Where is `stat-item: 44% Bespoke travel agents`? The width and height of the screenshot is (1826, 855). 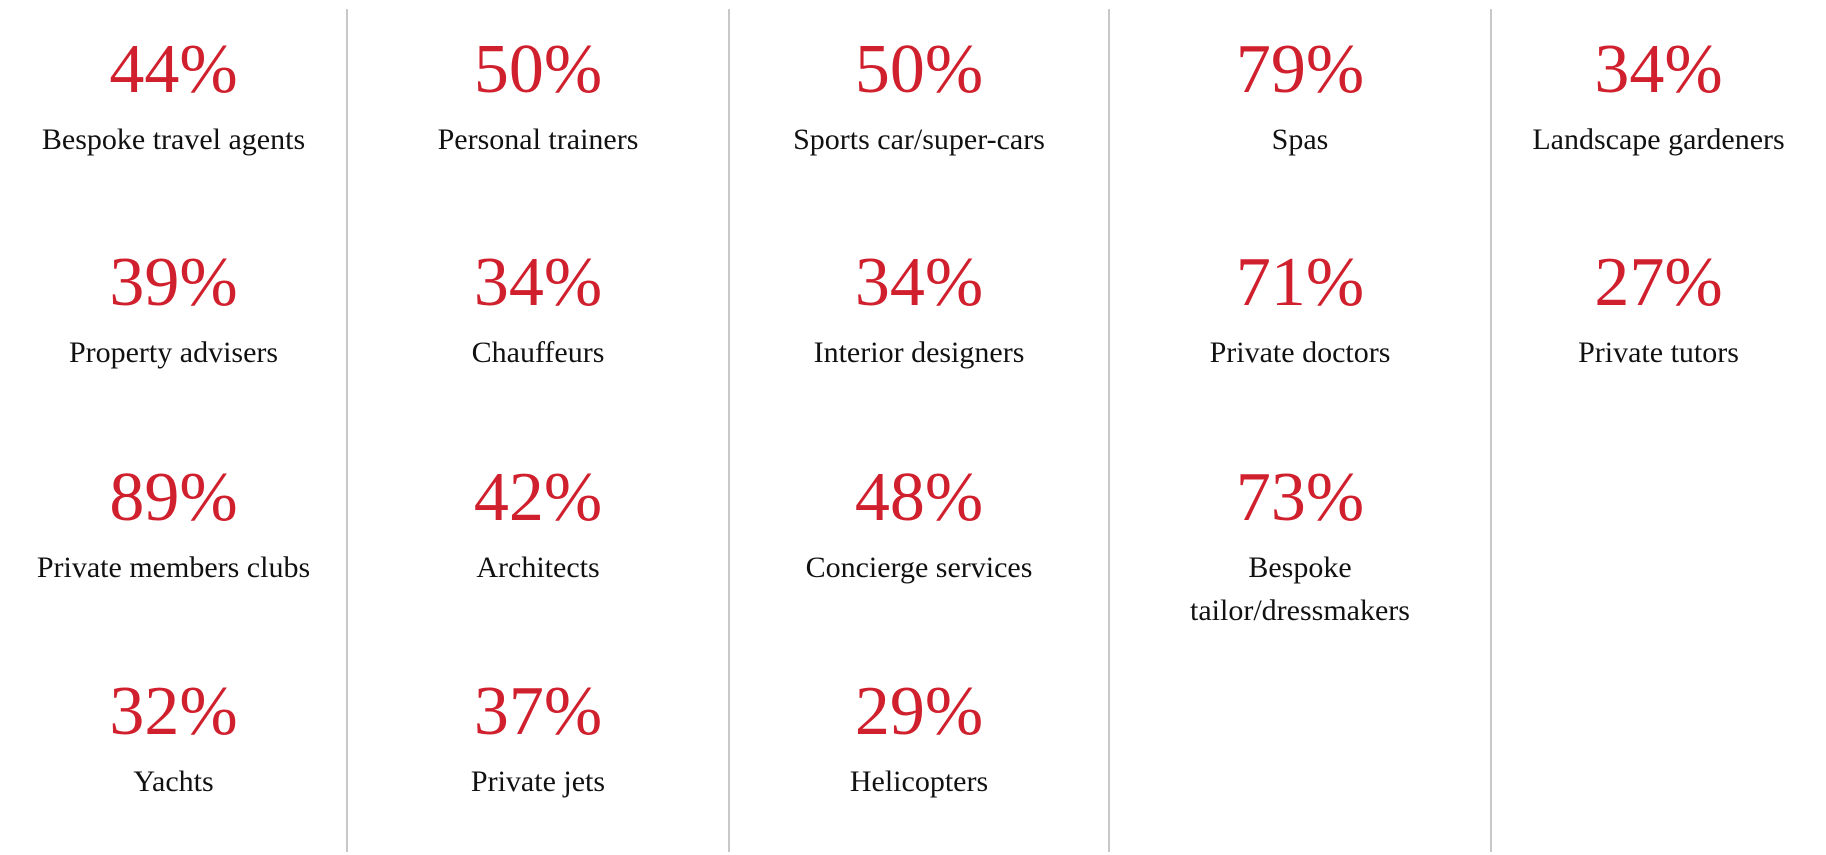 stat-item: 44% Bespoke travel agents is located at coordinates (173, 95).